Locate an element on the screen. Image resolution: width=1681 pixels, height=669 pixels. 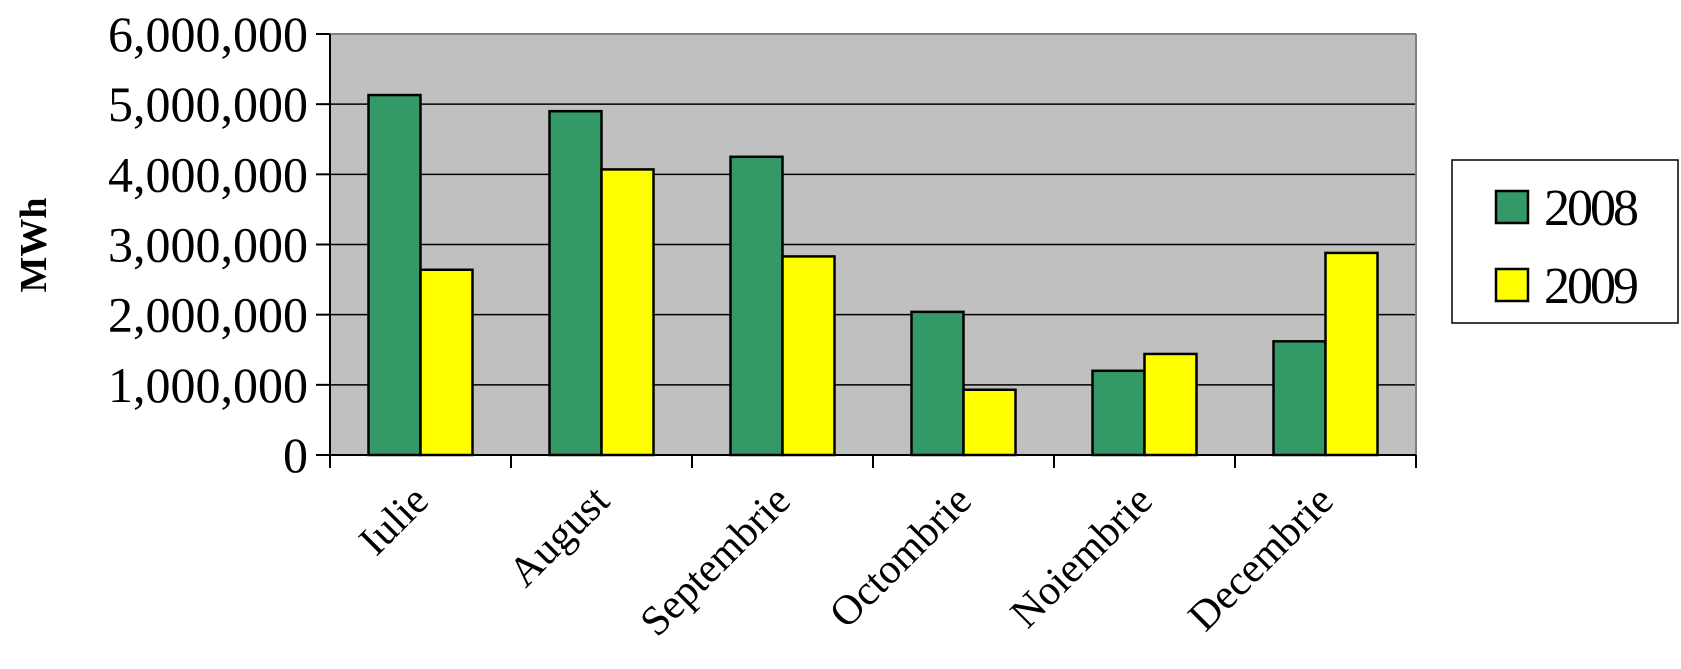
x-tick-label: August is located at coordinates (559, 536).